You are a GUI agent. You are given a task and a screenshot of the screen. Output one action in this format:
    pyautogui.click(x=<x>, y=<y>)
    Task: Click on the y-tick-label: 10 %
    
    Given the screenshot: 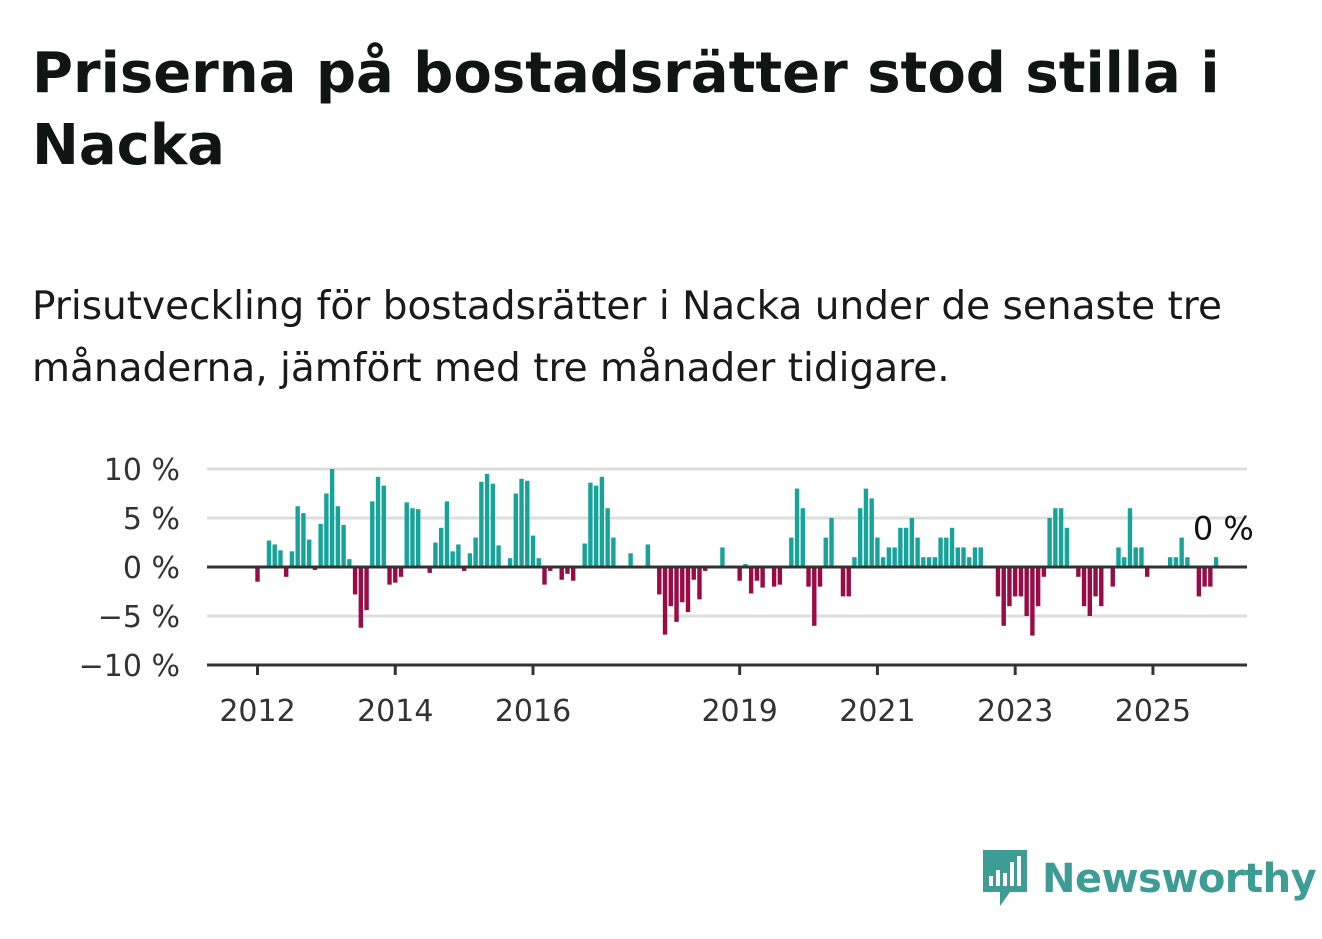 What is the action you would take?
    pyautogui.click(x=142, y=470)
    